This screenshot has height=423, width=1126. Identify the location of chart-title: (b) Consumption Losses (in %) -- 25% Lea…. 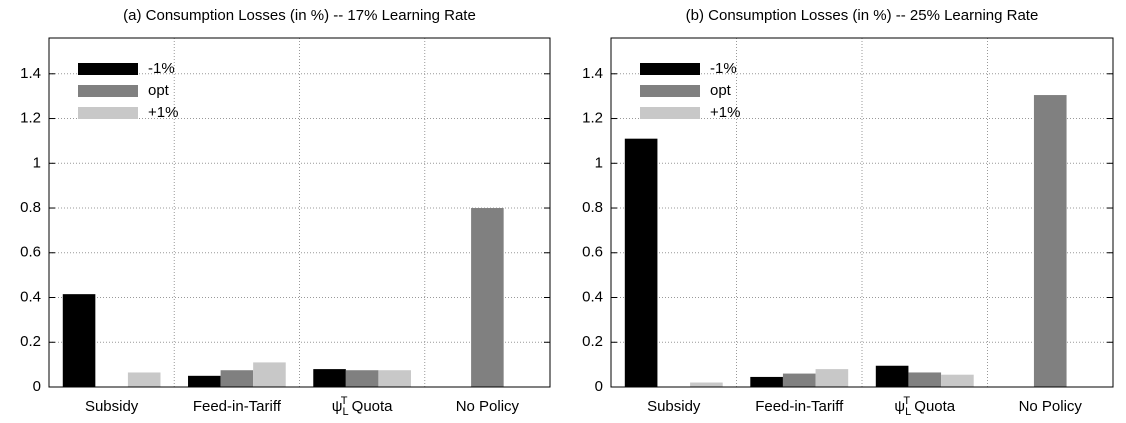
(862, 15).